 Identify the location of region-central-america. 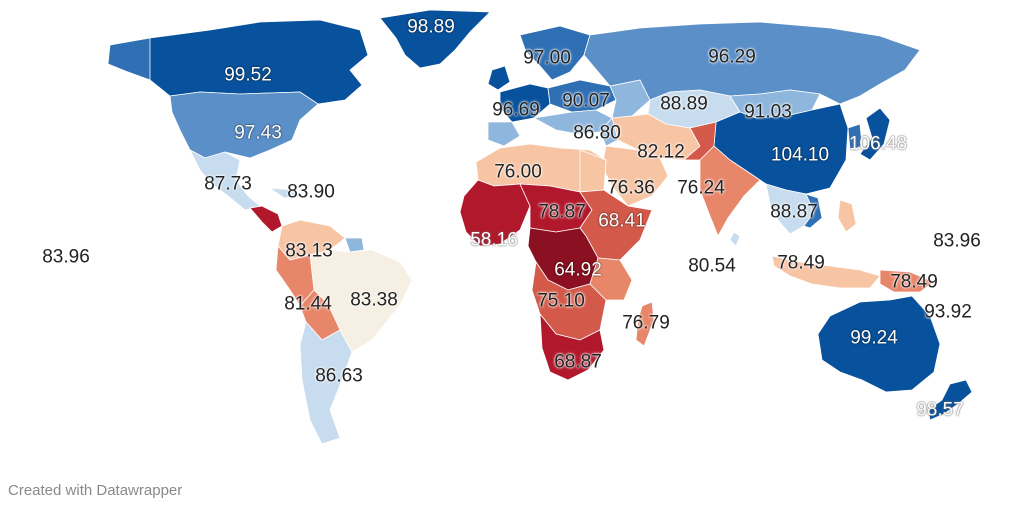
(266, 219).